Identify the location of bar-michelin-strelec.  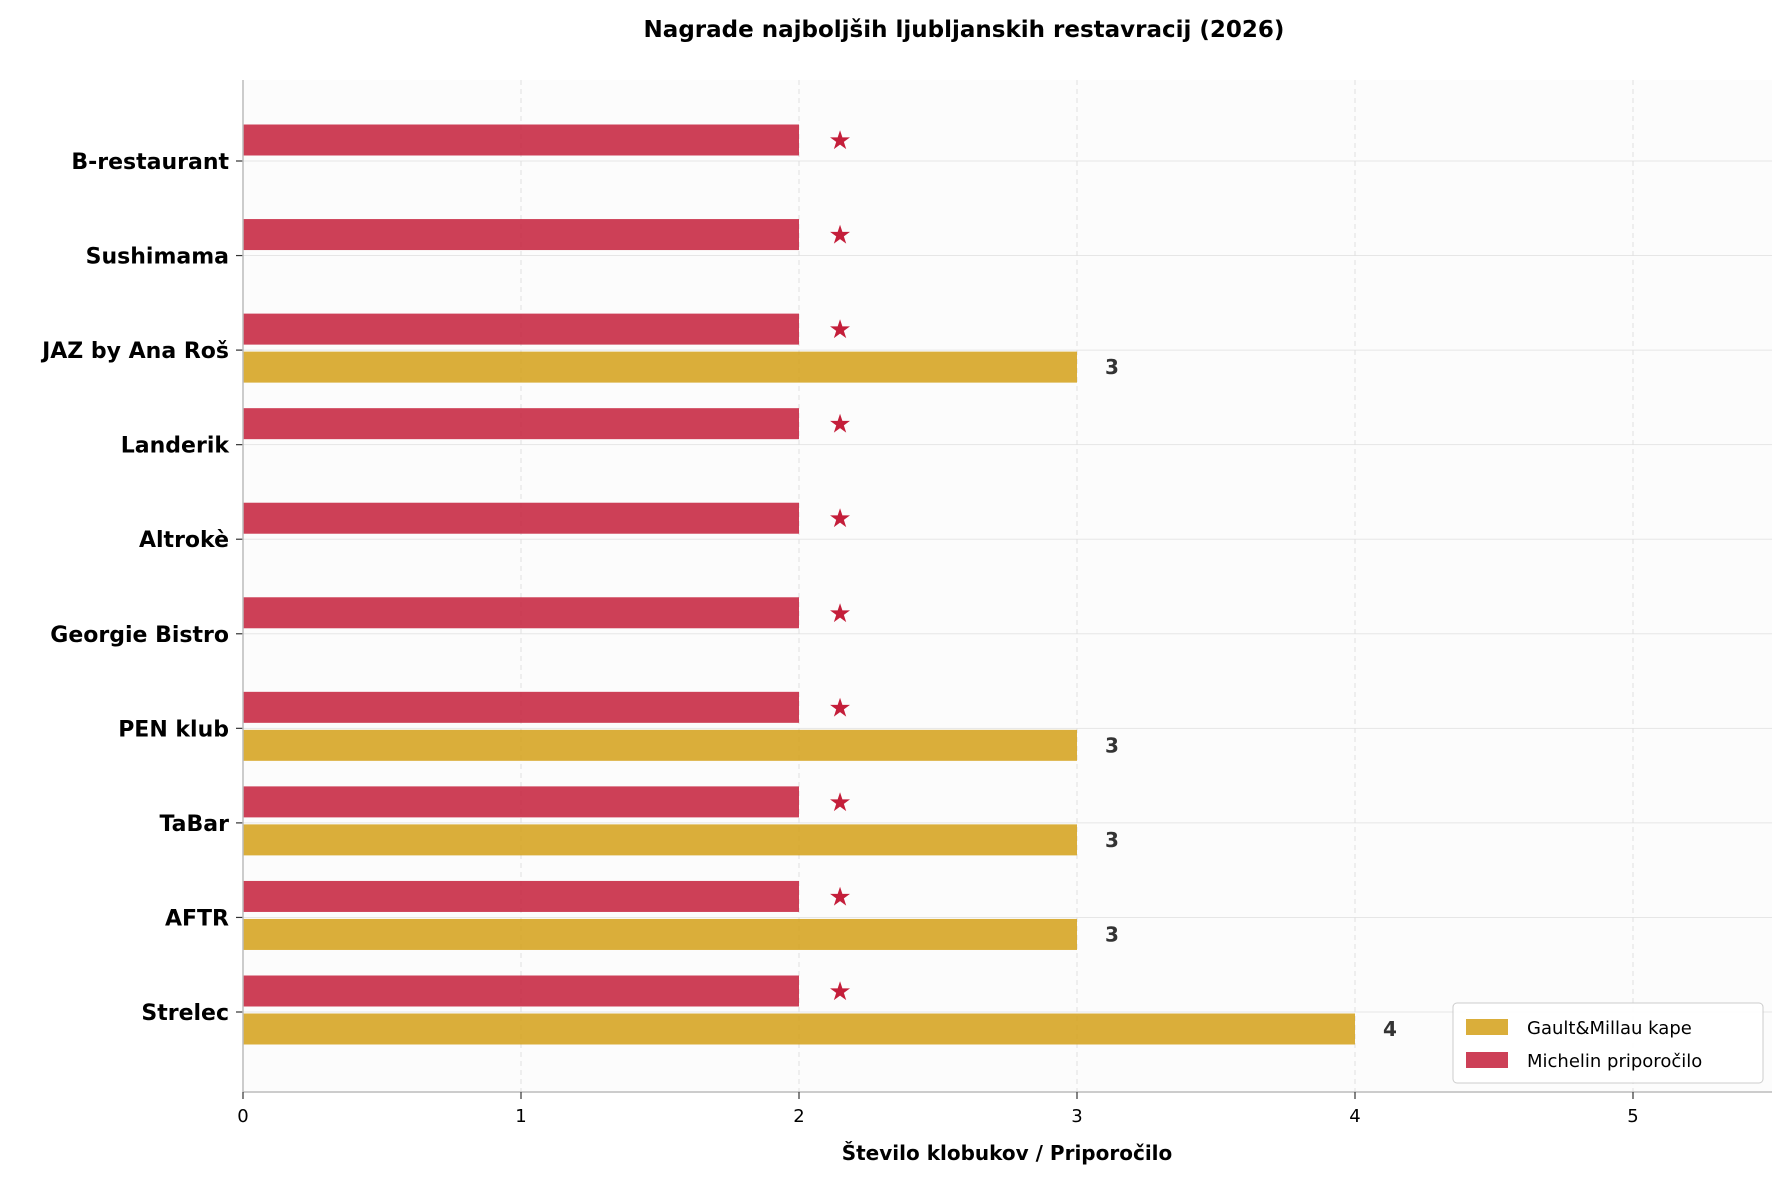
(521, 991).